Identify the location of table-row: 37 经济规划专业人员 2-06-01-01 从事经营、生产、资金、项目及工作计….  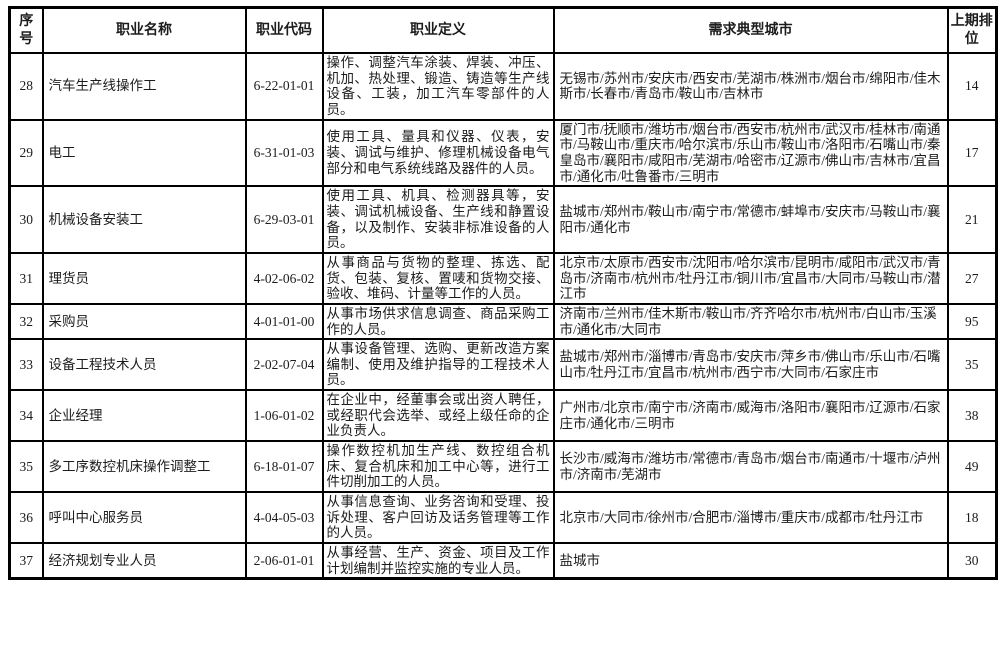
(503, 561).